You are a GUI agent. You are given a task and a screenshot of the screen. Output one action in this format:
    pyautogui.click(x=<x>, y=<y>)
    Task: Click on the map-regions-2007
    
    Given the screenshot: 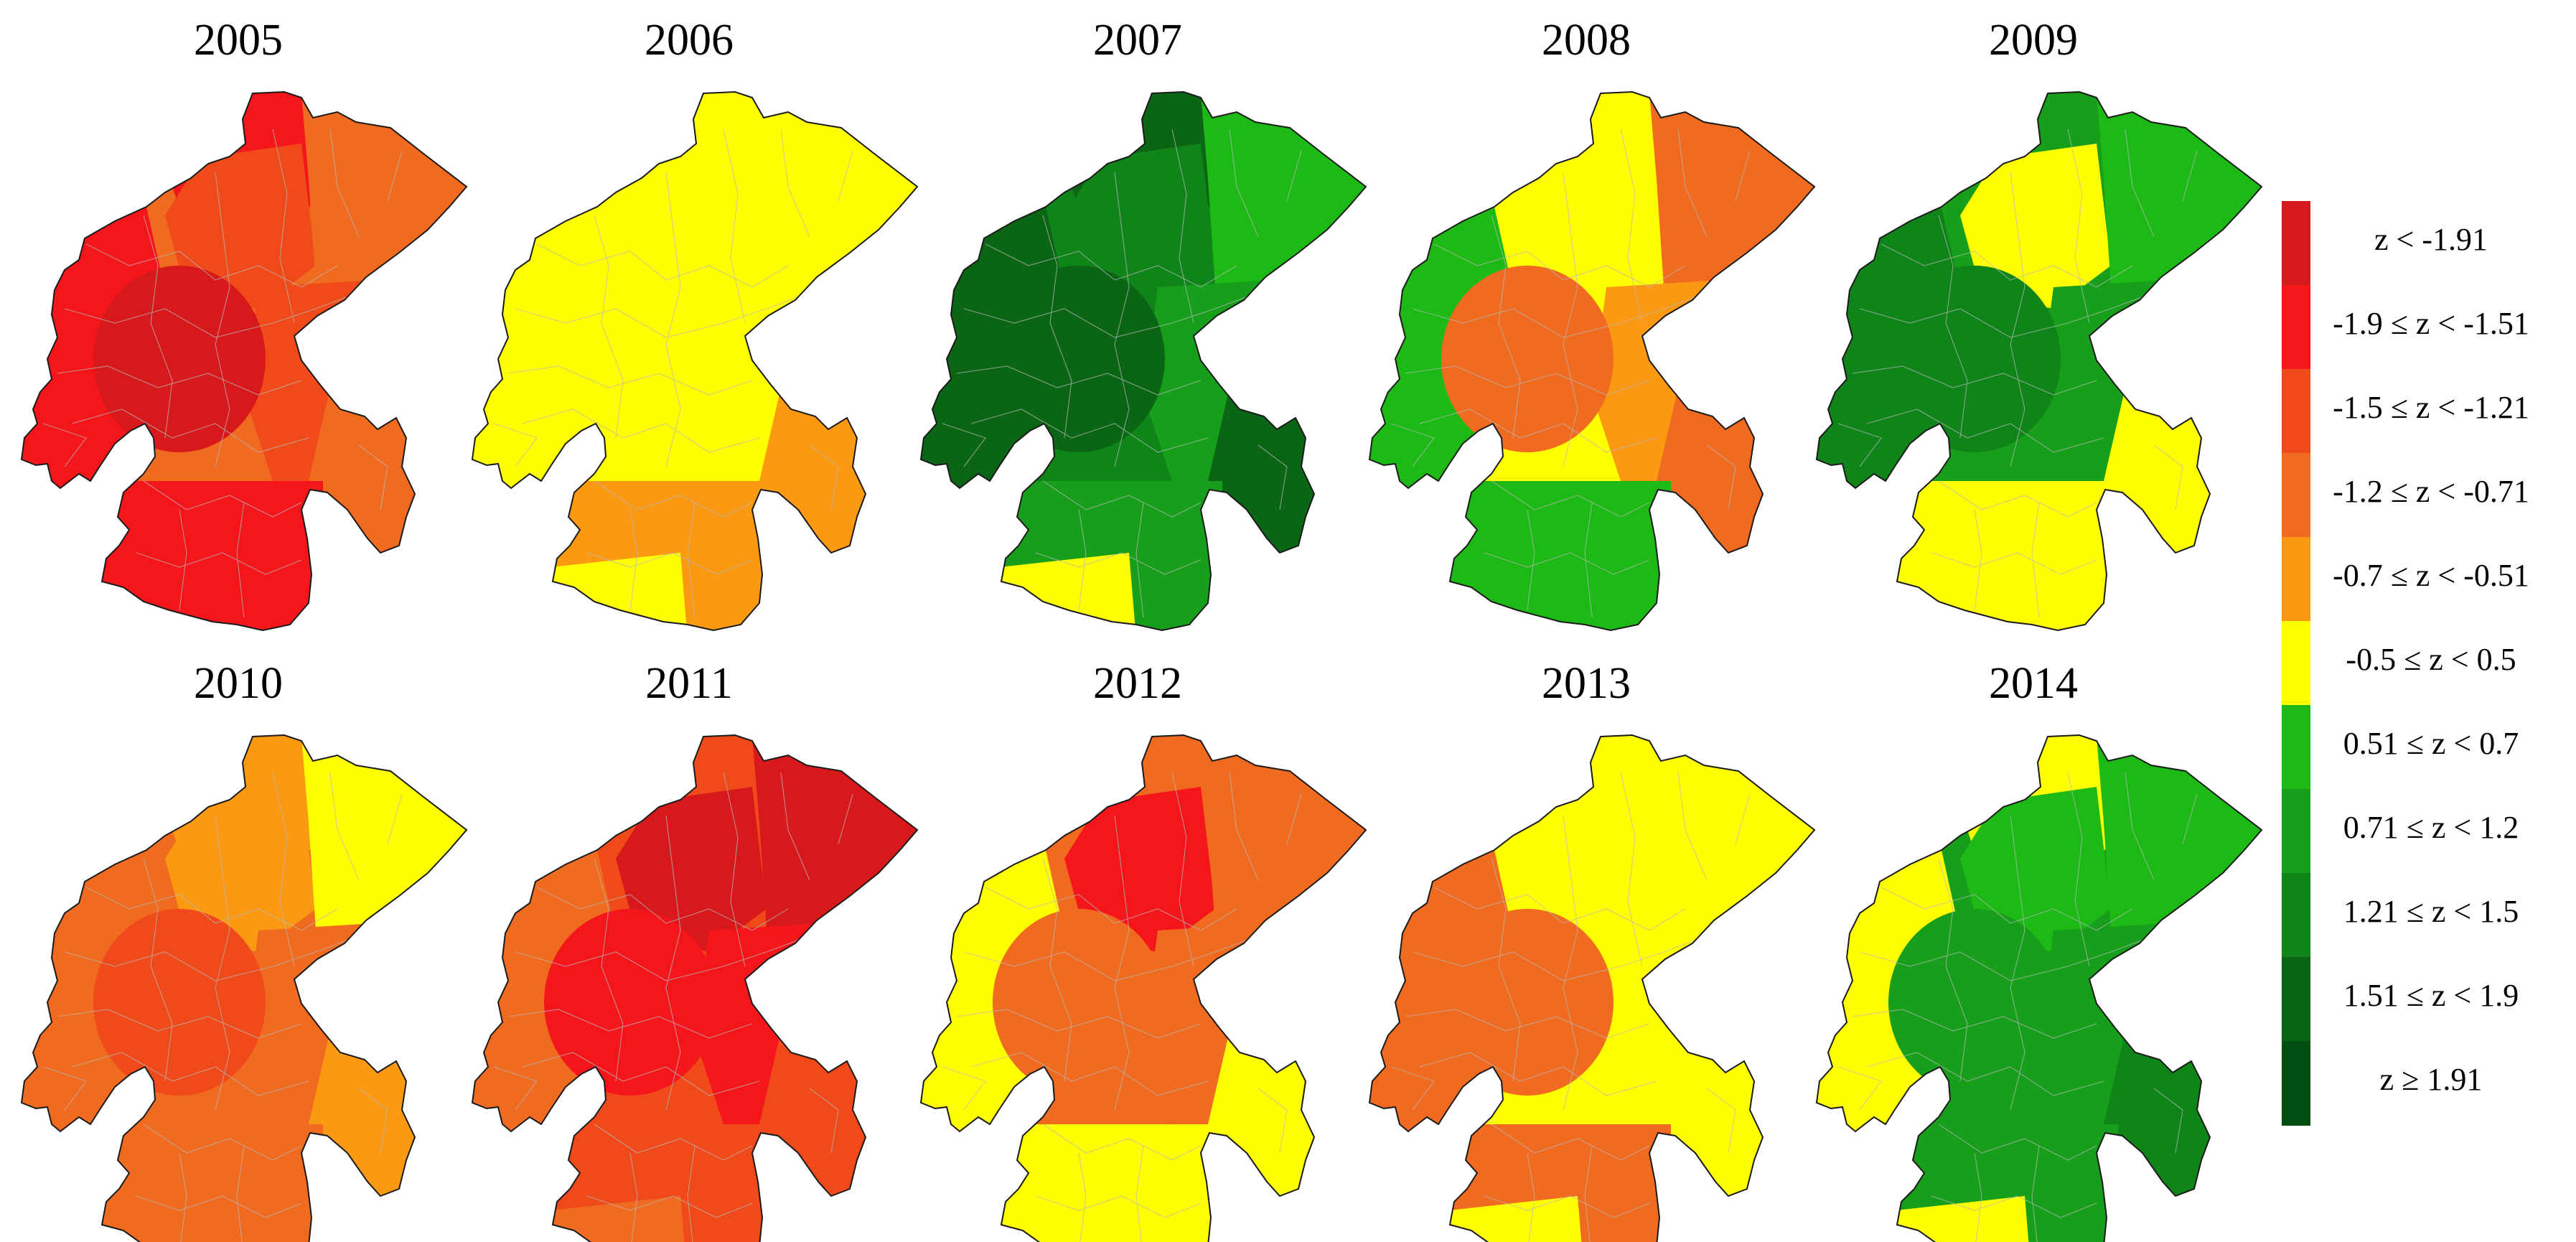 What is the action you would take?
    pyautogui.click(x=1143, y=361)
    